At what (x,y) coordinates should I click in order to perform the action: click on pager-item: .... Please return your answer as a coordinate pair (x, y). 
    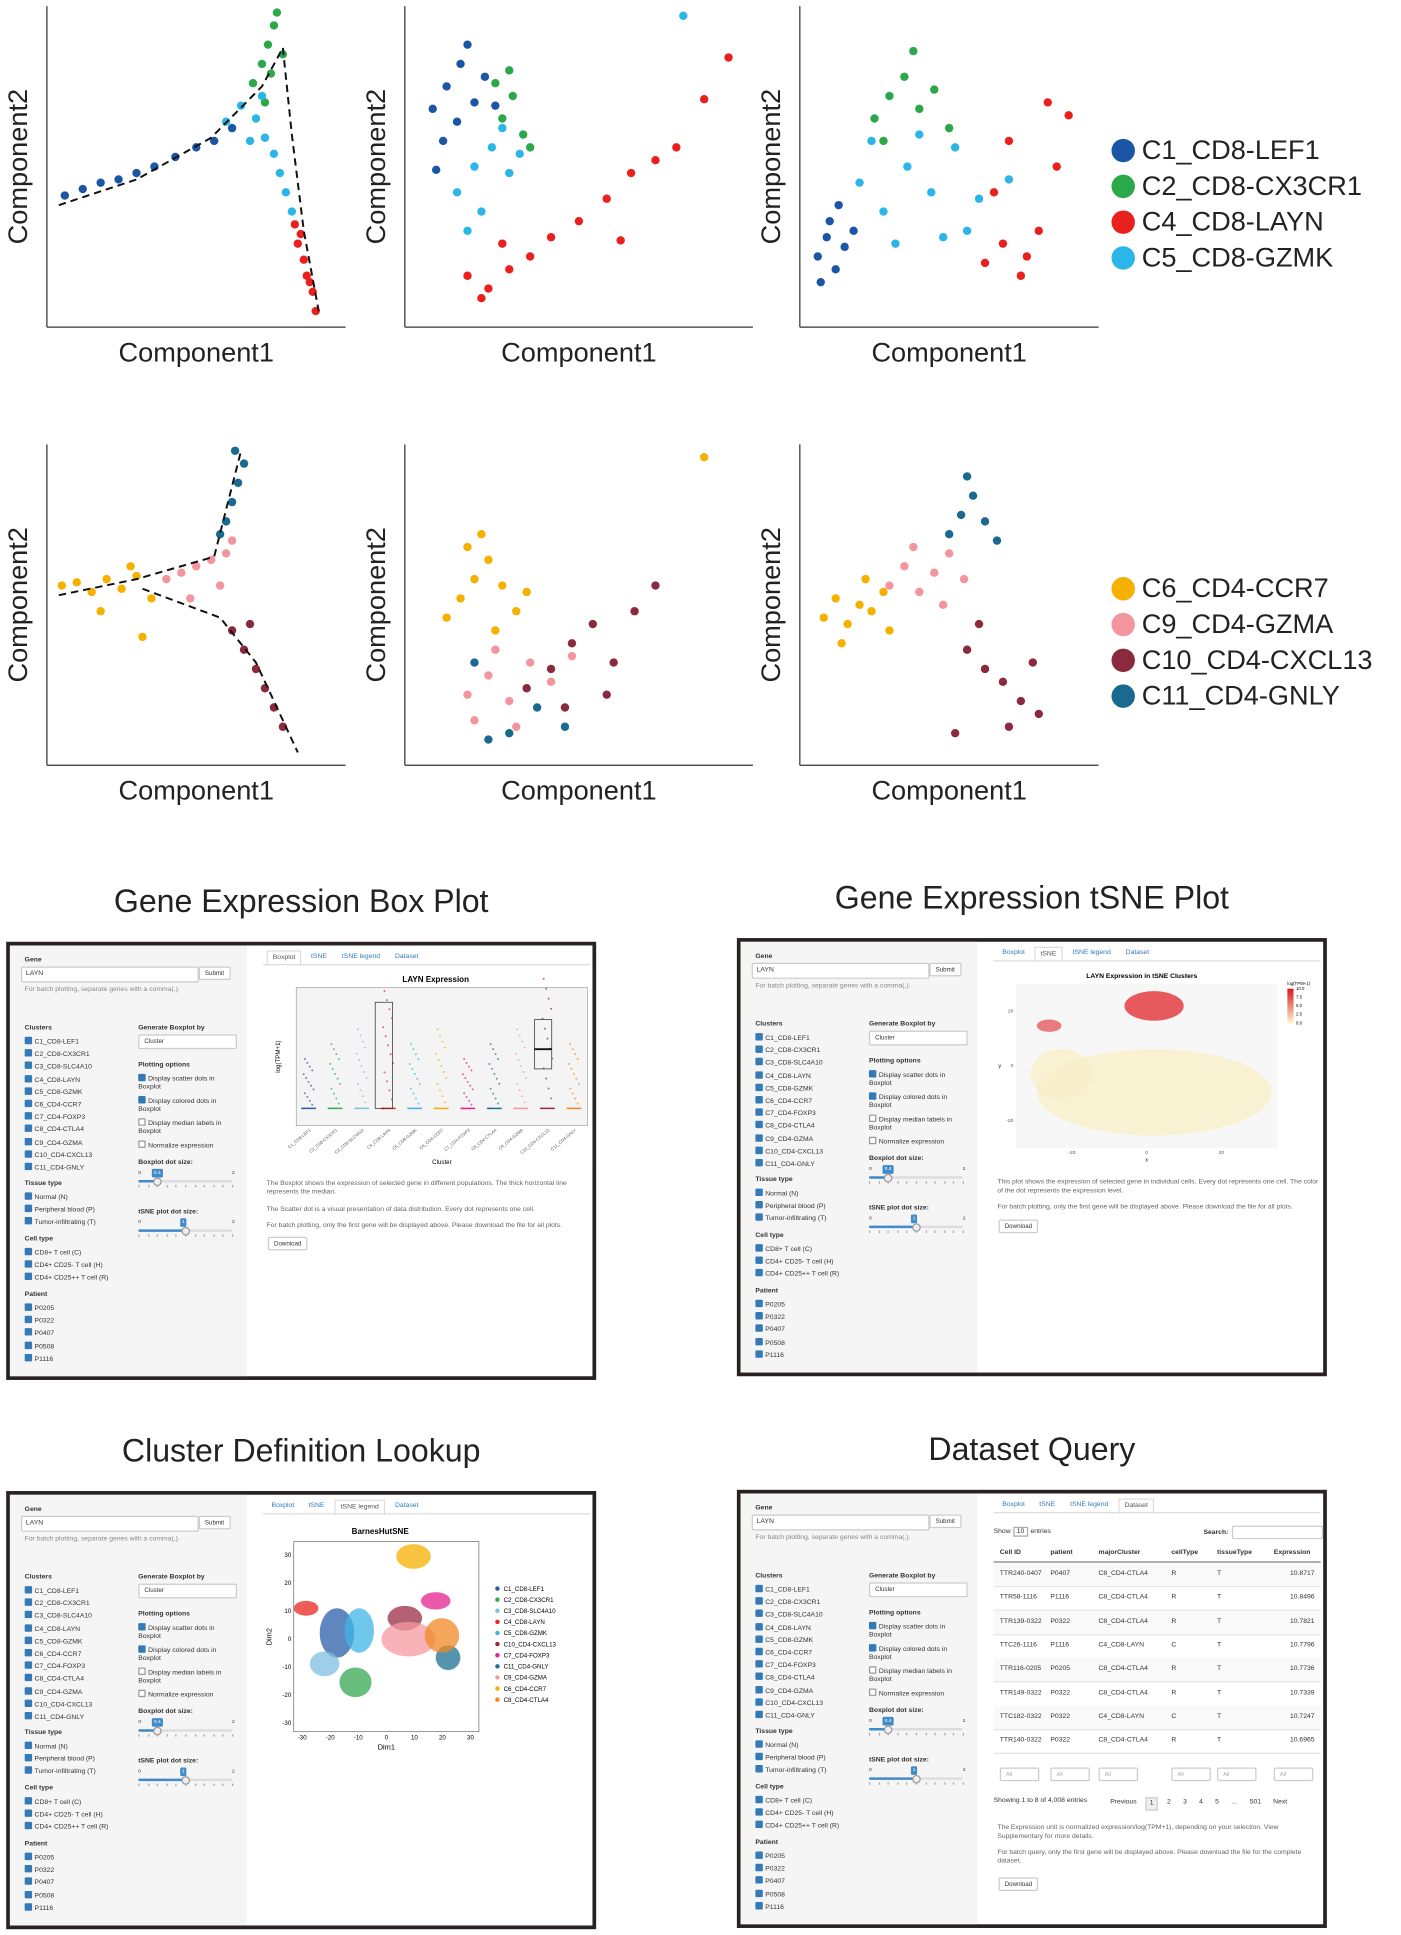
    Looking at the image, I should click on (1234, 1802).